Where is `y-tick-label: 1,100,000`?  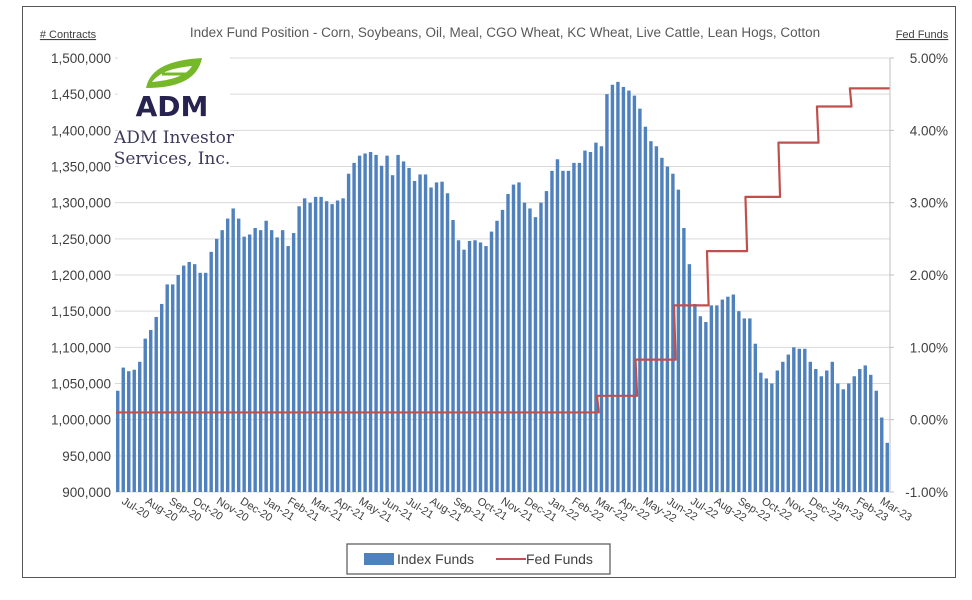 y-tick-label: 1,100,000 is located at coordinates (81, 347).